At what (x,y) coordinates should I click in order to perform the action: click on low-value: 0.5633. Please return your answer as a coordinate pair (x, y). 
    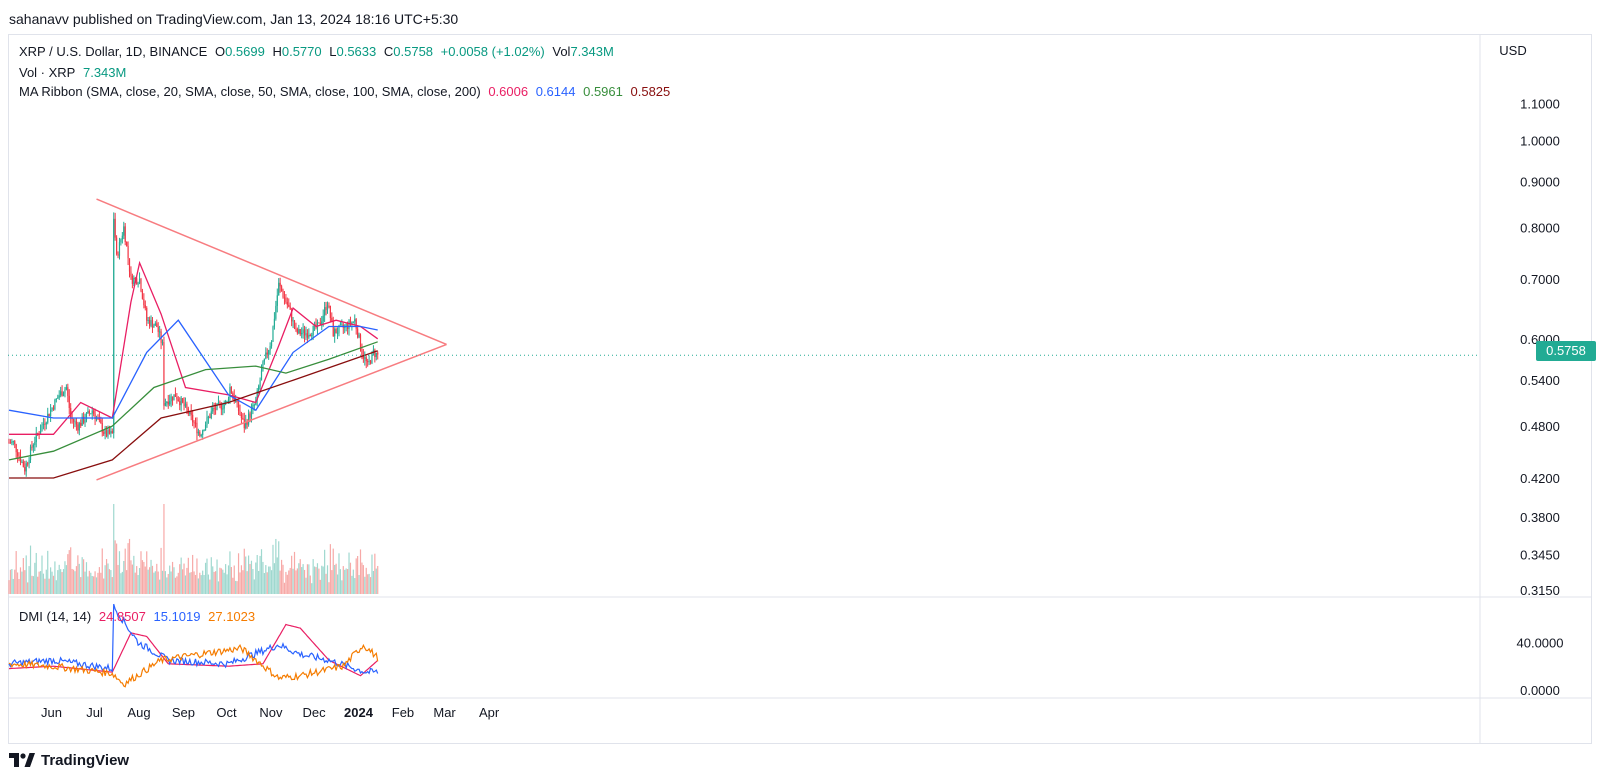
    Looking at the image, I should click on (356, 51).